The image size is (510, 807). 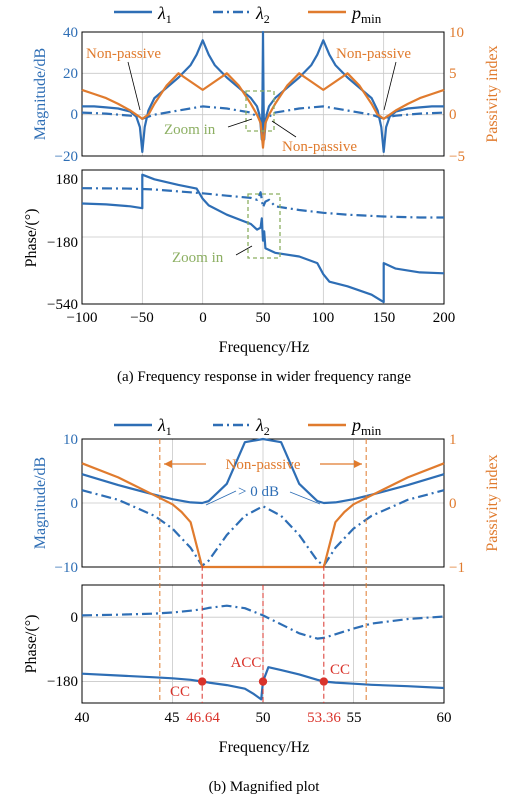 I want to click on a2-frame, so click(x=263, y=237).